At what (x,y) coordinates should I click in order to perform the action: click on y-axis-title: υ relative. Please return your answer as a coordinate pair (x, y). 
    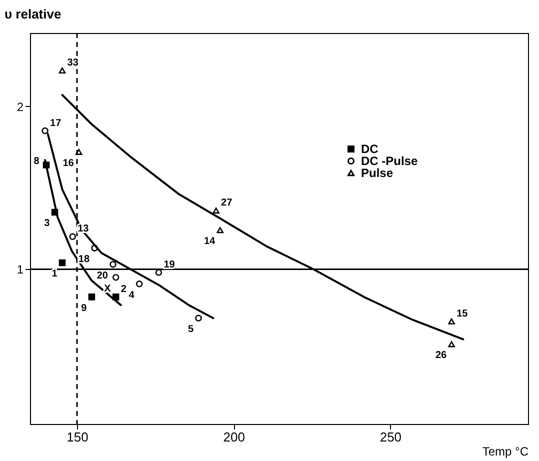
    Looking at the image, I should click on (33, 14).